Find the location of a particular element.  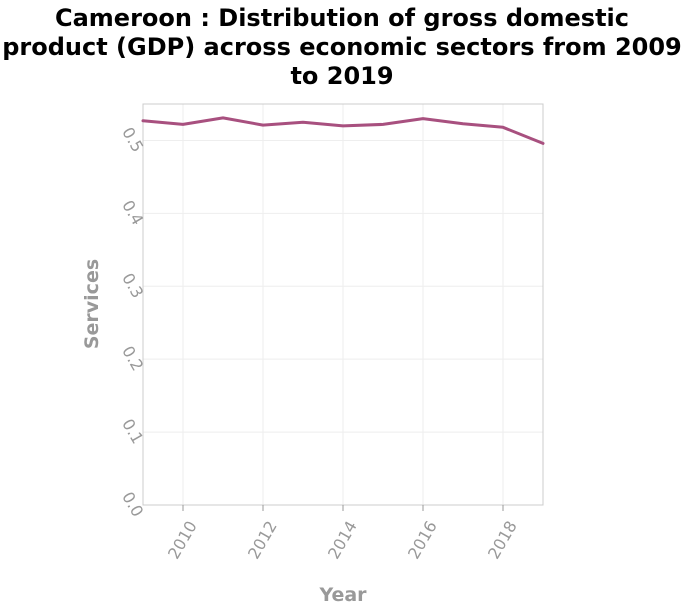

x-axis-ticks: 2010 2012 2014 2016 2018 is located at coordinates (342, 533).